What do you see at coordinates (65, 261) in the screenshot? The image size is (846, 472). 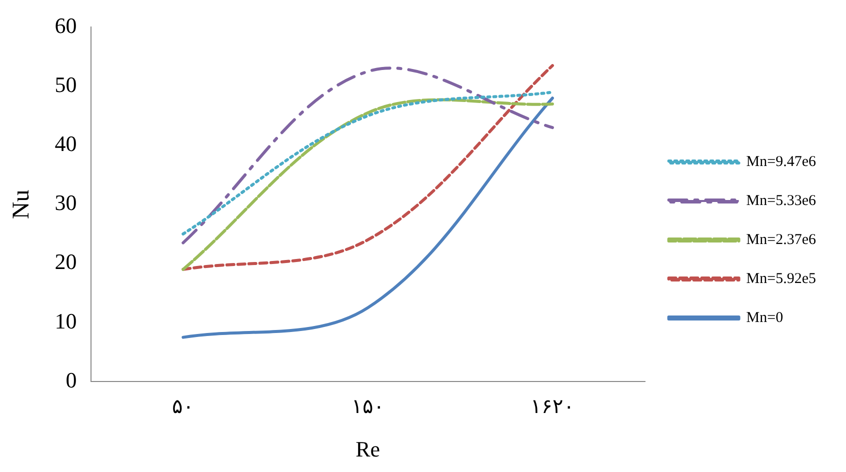 I see `y-tick-label: 20` at bounding box center [65, 261].